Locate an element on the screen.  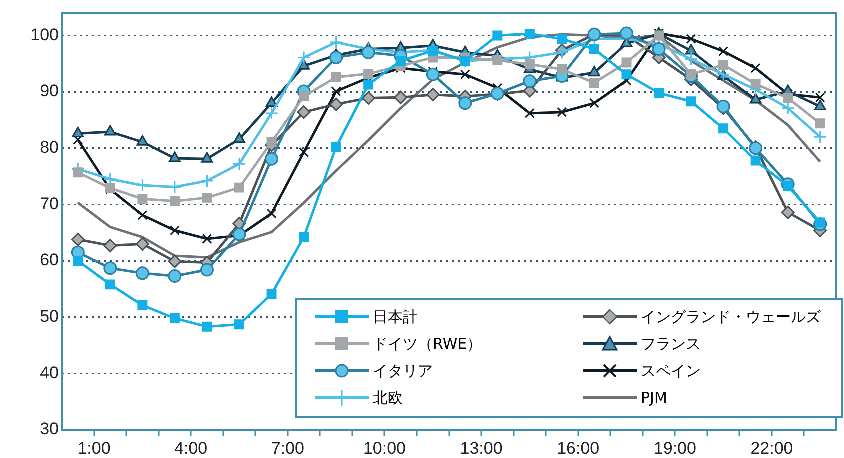
legend-label: ドイツ（RWE） is located at coordinates (427, 344).